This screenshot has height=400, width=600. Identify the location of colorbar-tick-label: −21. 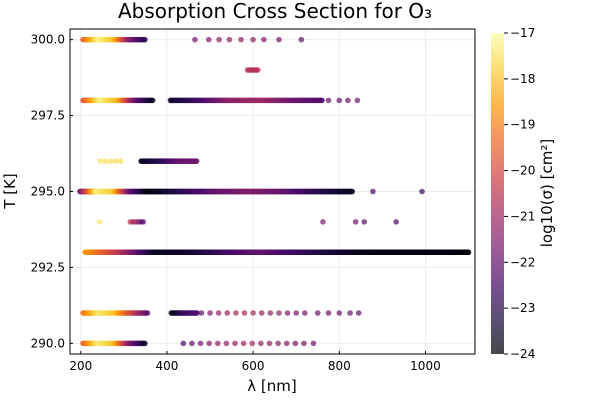
(522, 216).